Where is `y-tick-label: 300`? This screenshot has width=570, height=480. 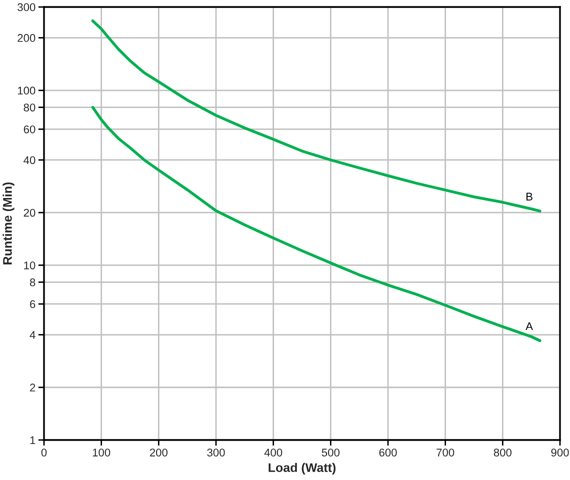 y-tick-label: 300 is located at coordinates (27, 7).